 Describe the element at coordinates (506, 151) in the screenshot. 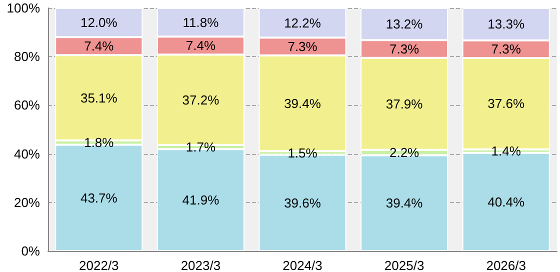

I see `data-label: 1.4%` at that location.